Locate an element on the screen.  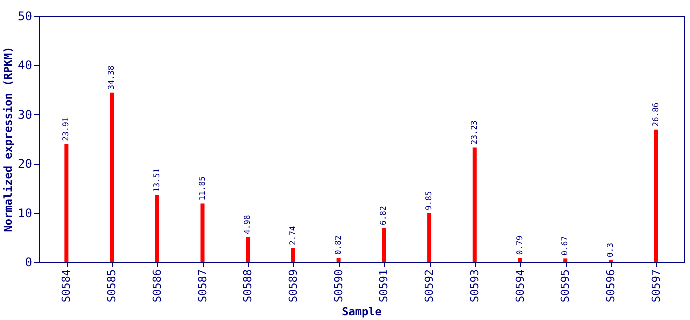
y-tick-label: 0 is located at coordinates (28, 263).